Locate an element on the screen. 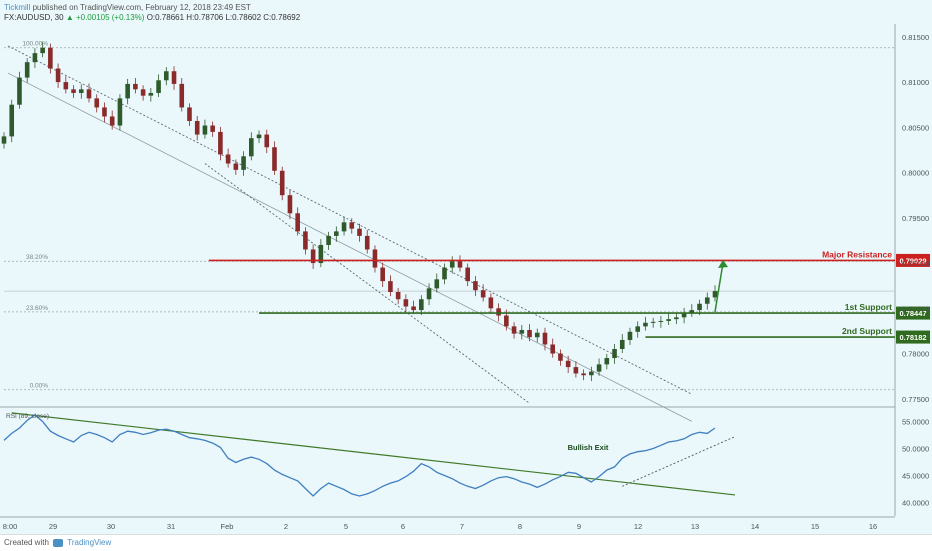  time-axis-tick: 13 is located at coordinates (695, 526).